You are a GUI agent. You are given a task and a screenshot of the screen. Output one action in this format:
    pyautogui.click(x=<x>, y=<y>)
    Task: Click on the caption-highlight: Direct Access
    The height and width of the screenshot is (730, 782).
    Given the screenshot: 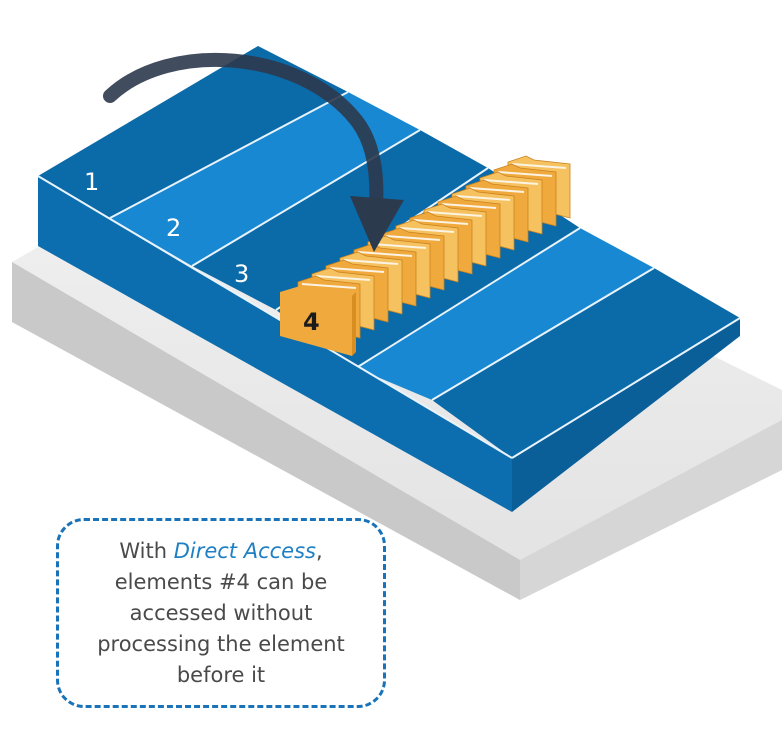 What is the action you would take?
    pyautogui.click(x=244, y=550)
    